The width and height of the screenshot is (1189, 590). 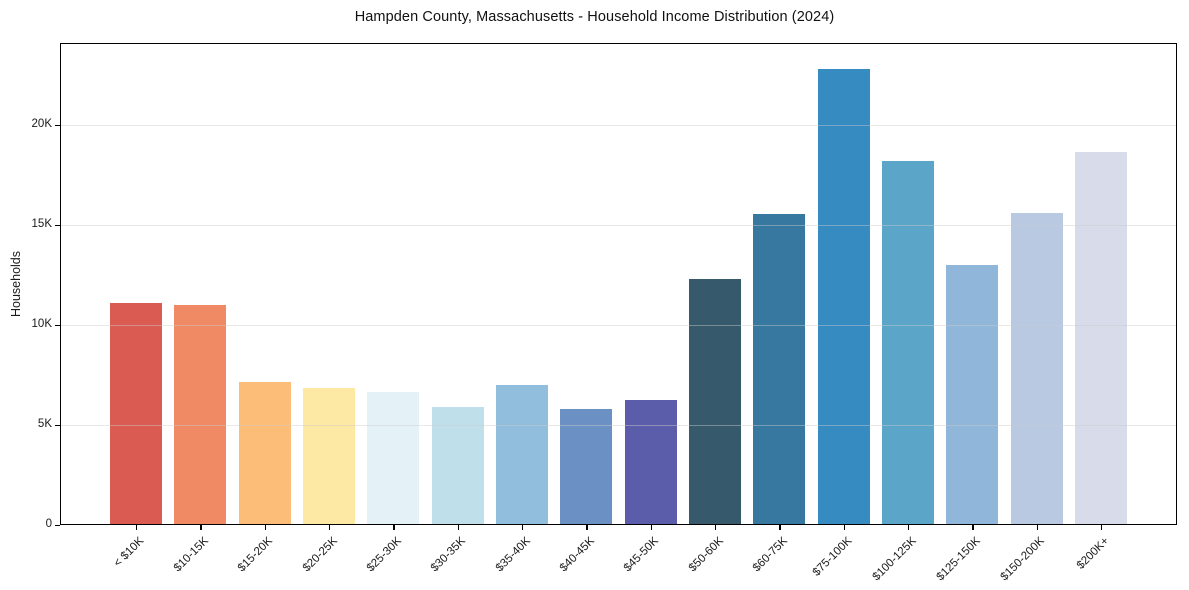 What do you see at coordinates (320, 555) in the screenshot?
I see `x-tick-label: $20-25K` at bounding box center [320, 555].